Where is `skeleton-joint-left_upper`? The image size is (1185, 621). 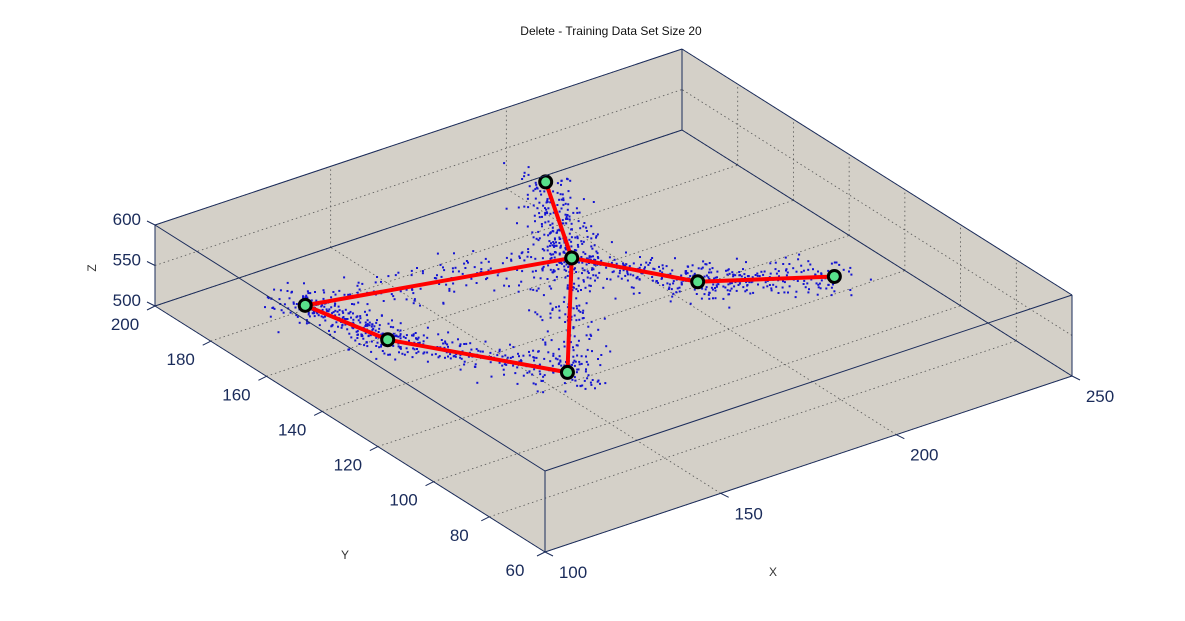
skeleton-joint-left_upper is located at coordinates (305, 305).